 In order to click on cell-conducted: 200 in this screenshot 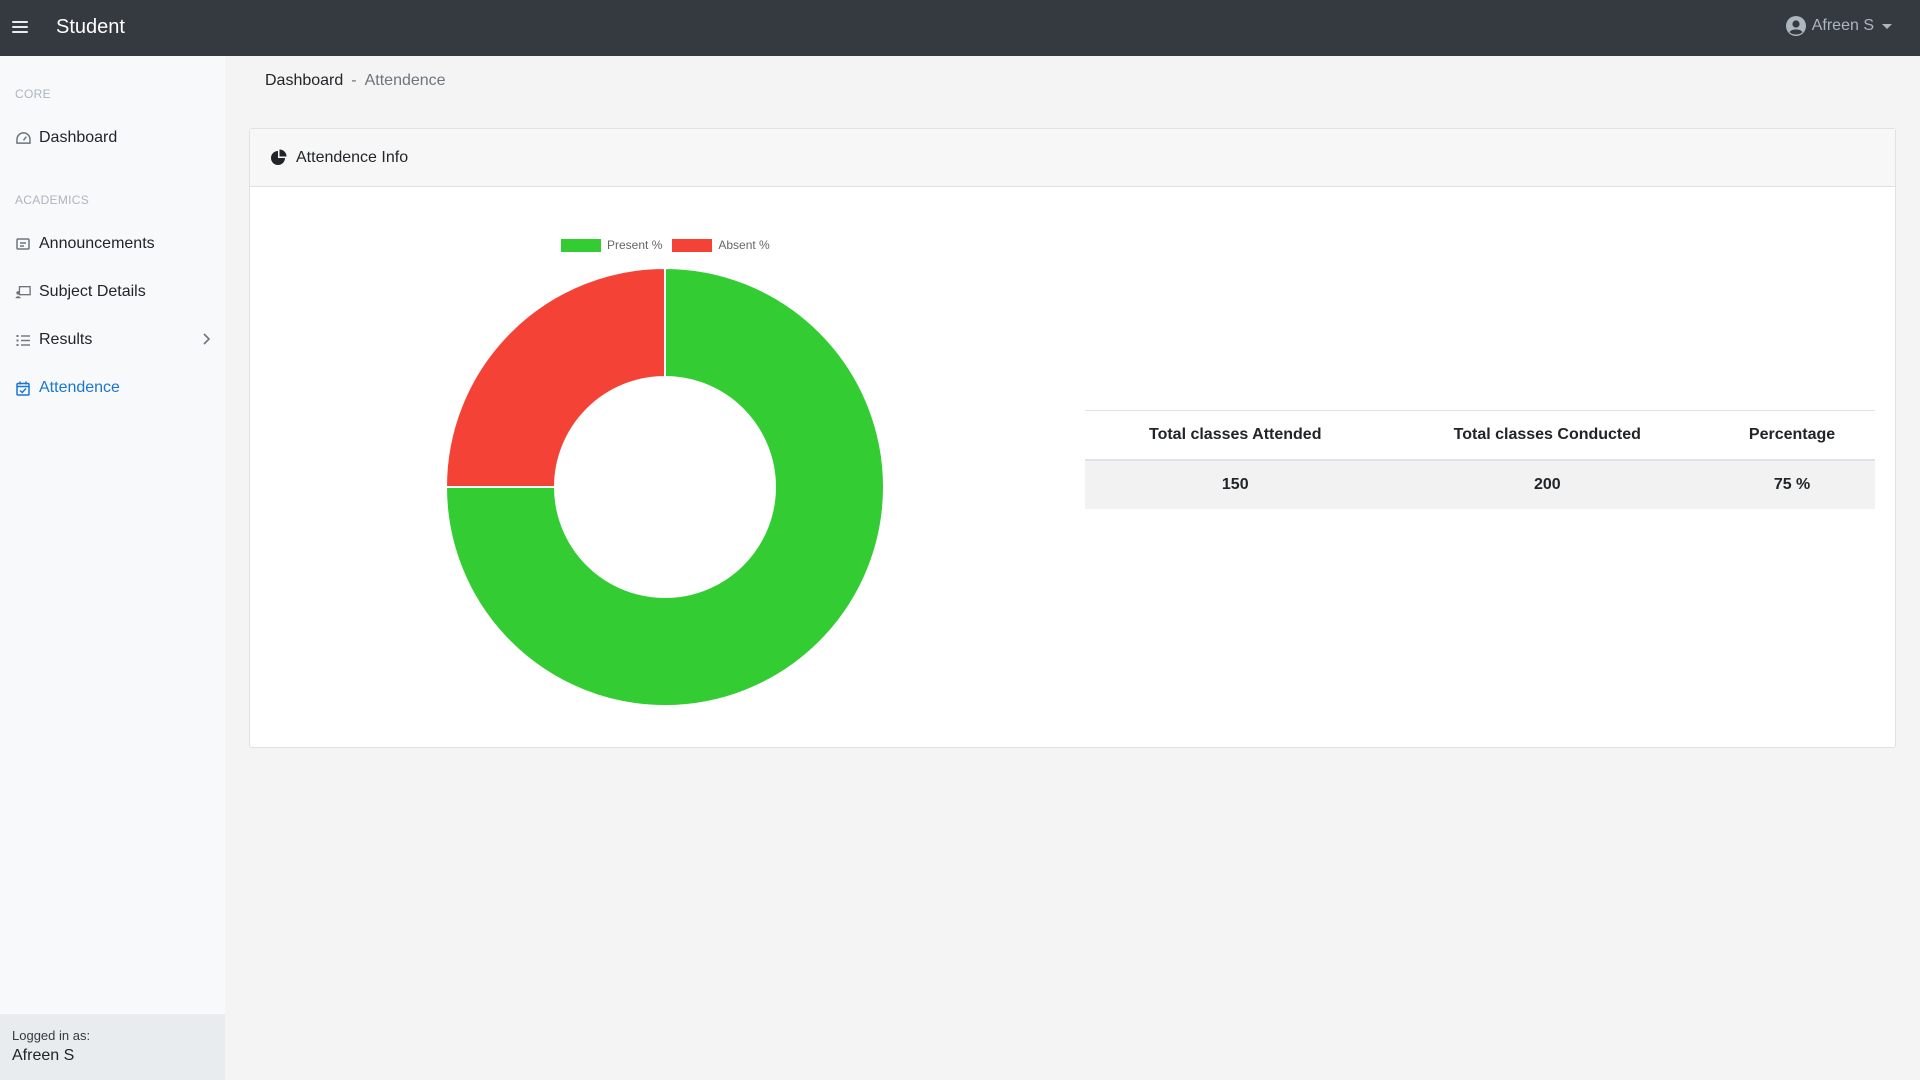, I will do `click(1547, 484)`.